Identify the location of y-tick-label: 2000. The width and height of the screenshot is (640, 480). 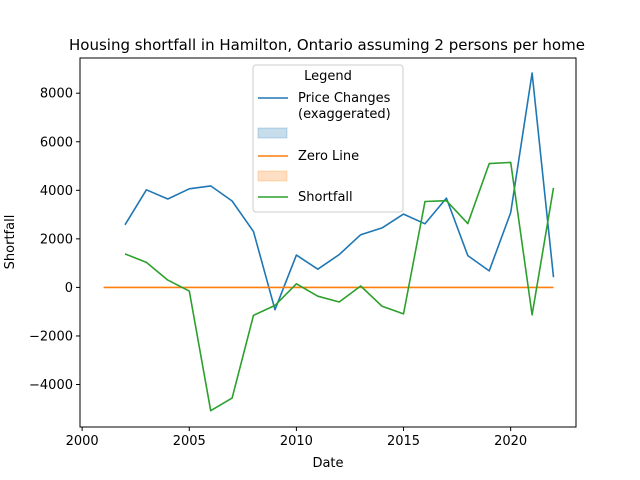
(56, 239).